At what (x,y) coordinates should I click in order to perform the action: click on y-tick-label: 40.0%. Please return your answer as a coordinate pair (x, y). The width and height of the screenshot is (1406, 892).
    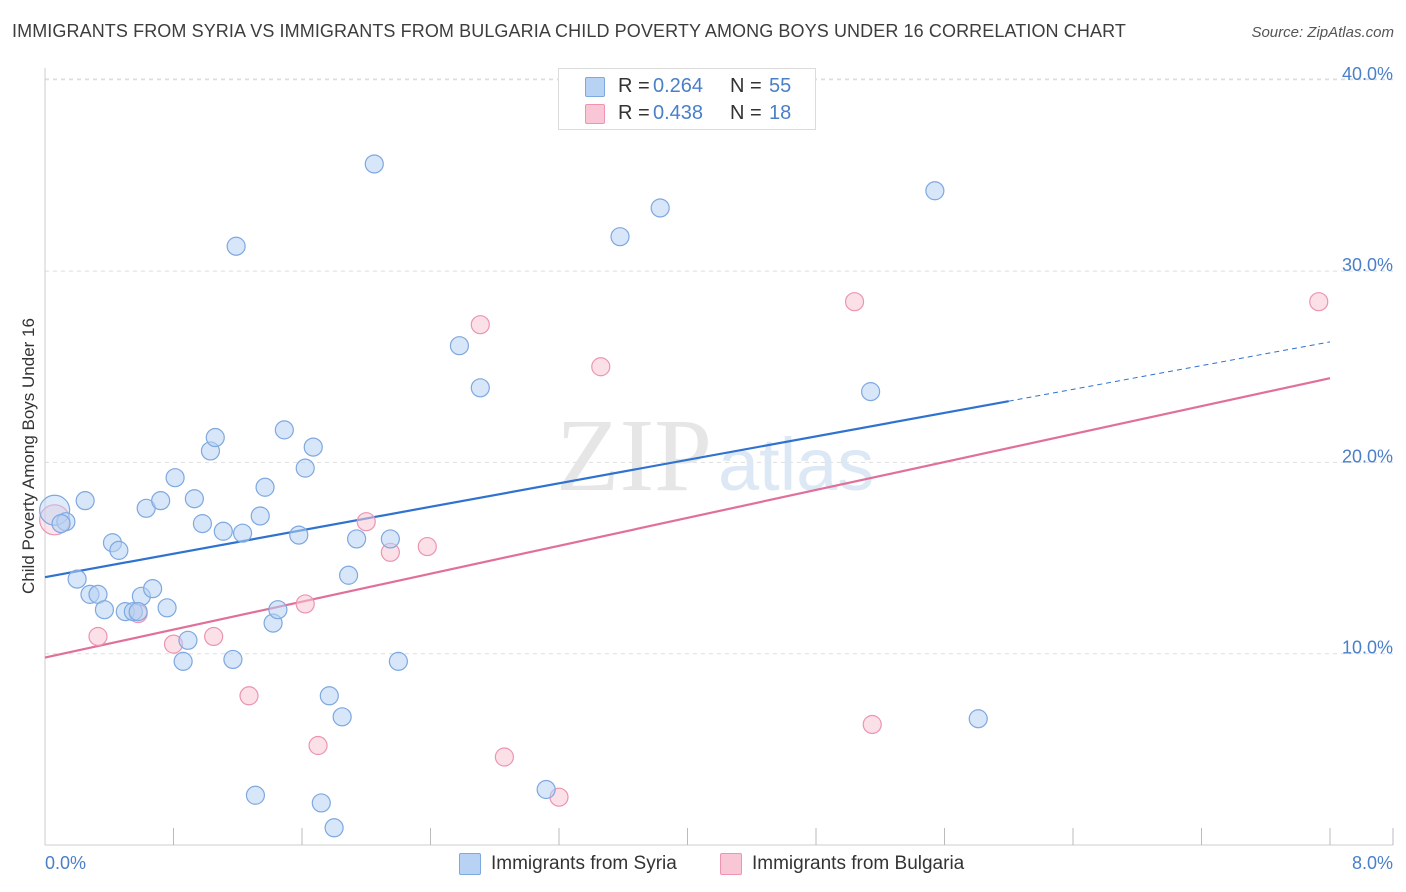
    Looking at the image, I should click on (1367, 74).